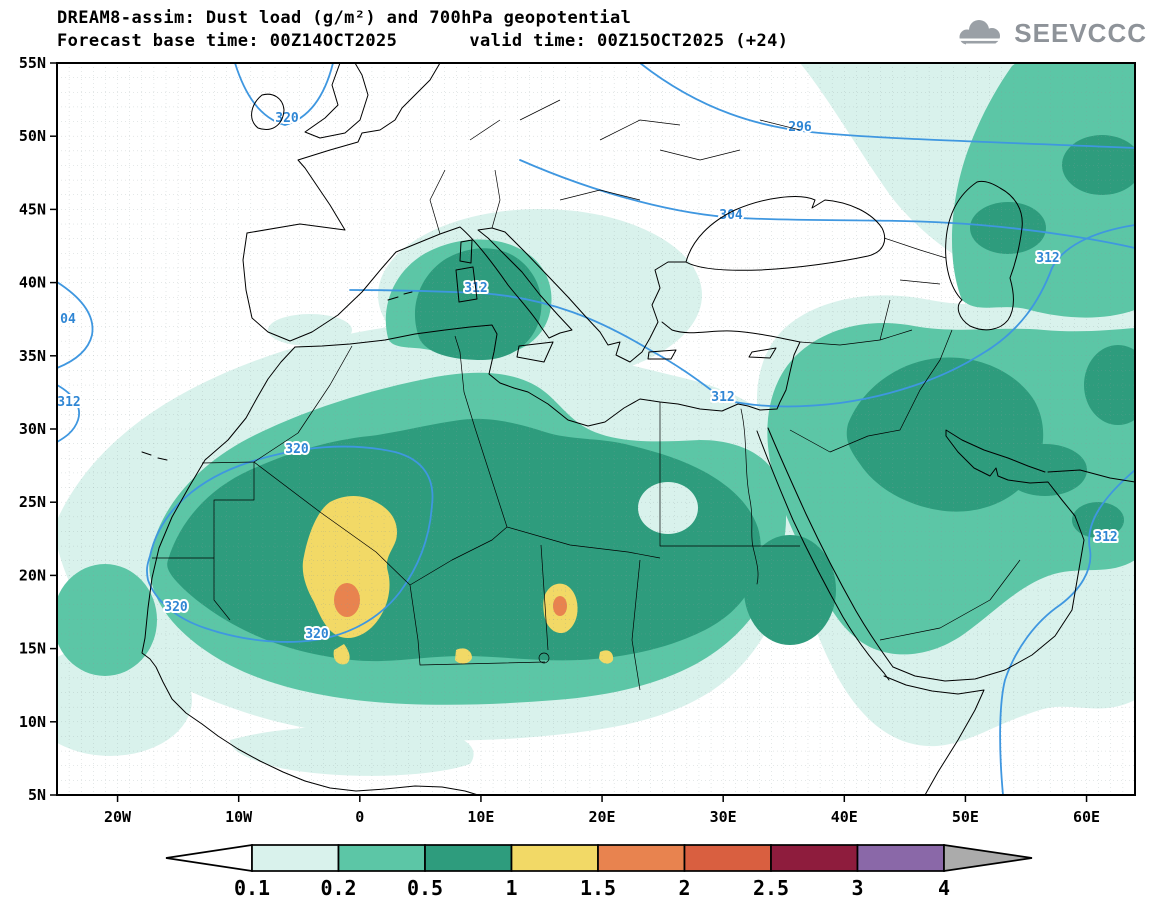 The height and width of the screenshot is (907, 1165). What do you see at coordinates (37, 795) in the screenshot?
I see `y-tick-label: 5N` at bounding box center [37, 795].